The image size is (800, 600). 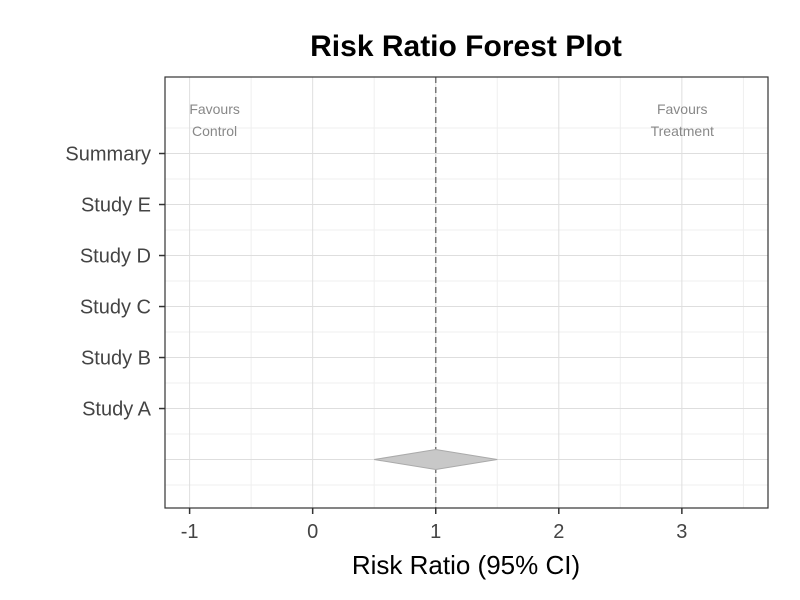 I want to click on favours-annotation: Favours Treatment, so click(x=682, y=120).